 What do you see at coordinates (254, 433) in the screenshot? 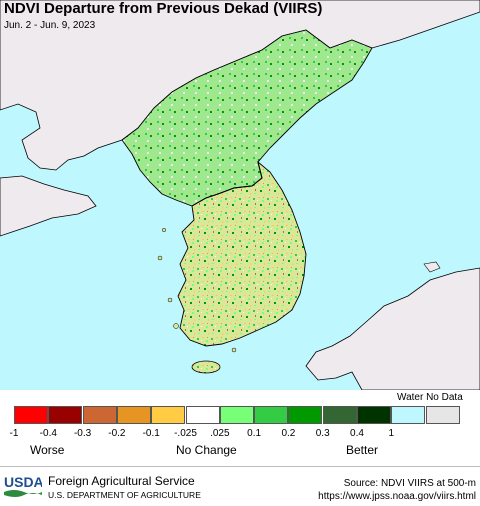
I see `legend-tick-label: 0.1` at bounding box center [254, 433].